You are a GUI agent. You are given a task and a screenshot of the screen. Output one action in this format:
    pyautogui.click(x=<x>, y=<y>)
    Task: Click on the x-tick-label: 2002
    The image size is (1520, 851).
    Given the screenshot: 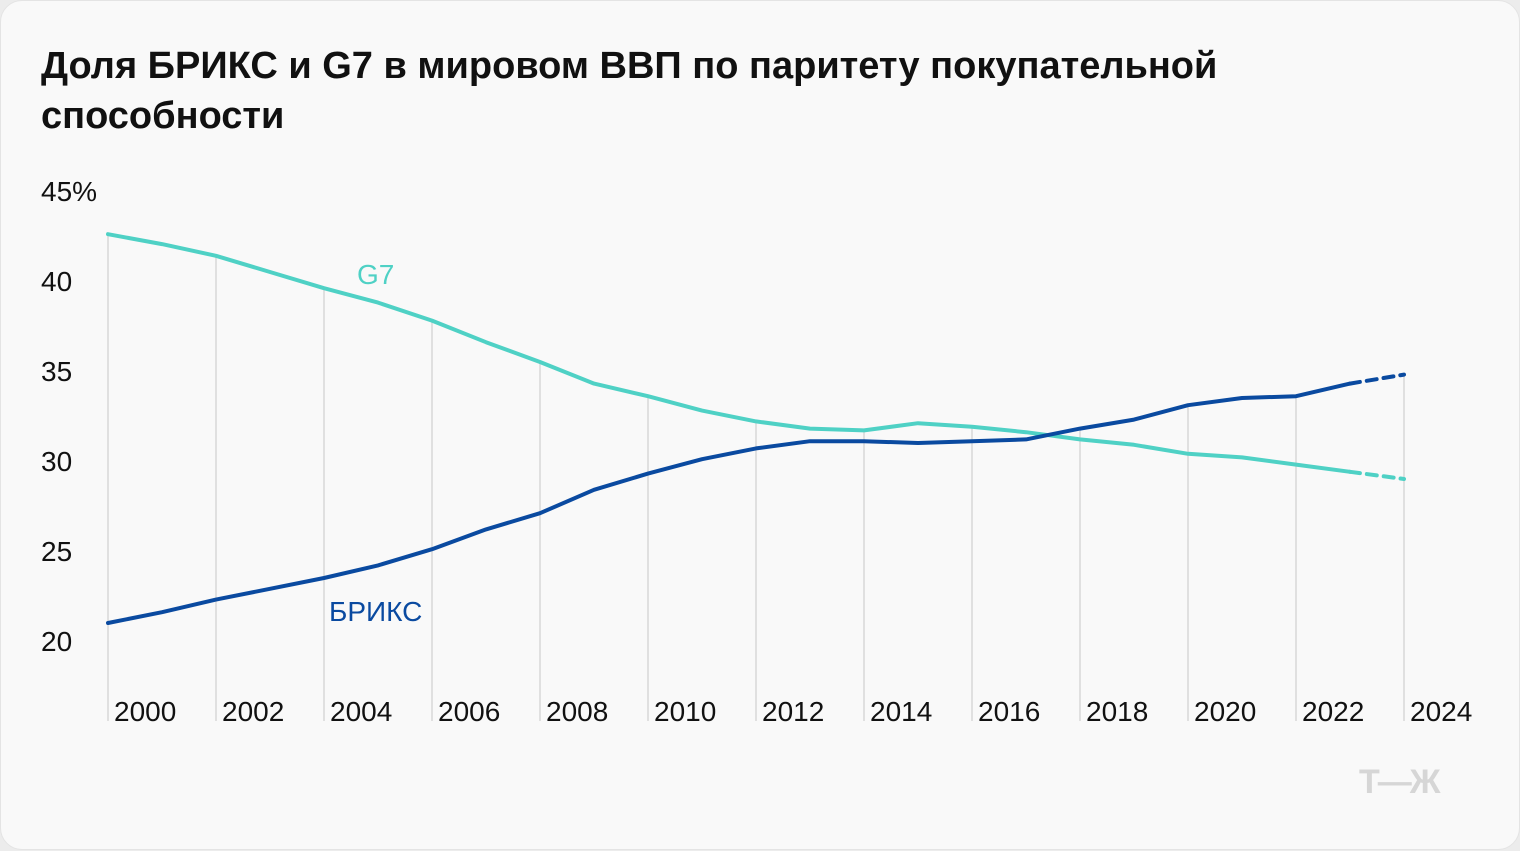 What is the action you would take?
    pyautogui.click(x=253, y=711)
    